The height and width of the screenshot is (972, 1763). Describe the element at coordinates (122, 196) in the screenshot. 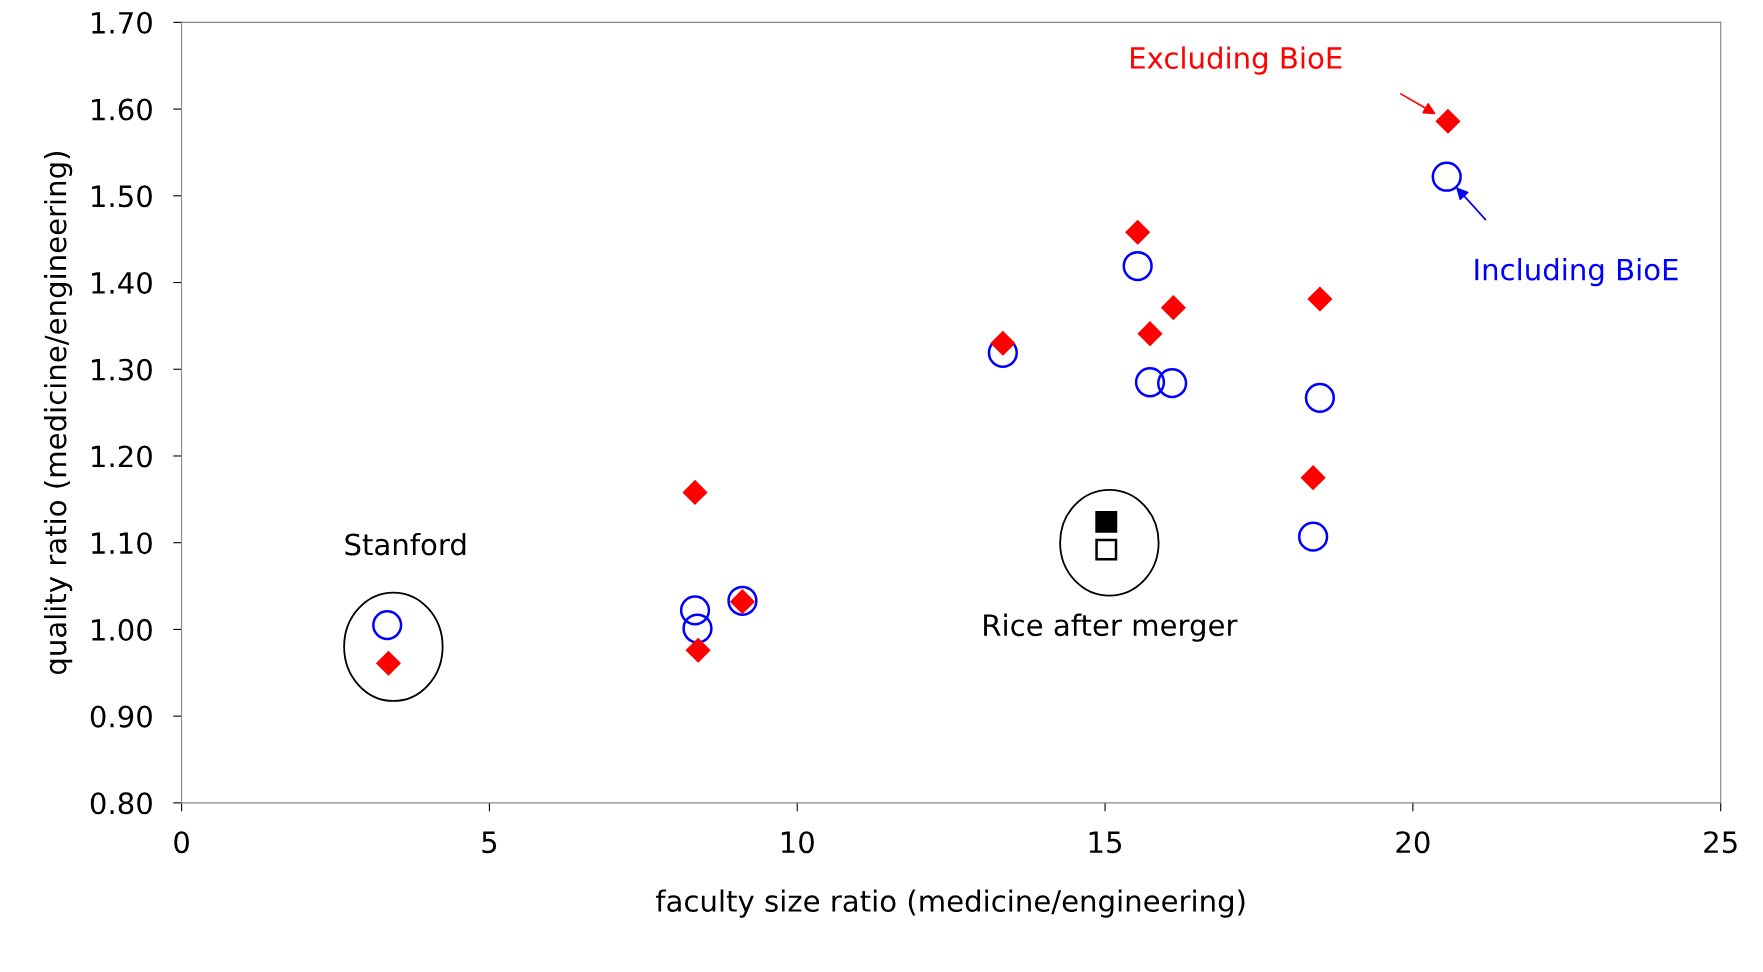

I see `y-tick-label: 1.50` at that location.